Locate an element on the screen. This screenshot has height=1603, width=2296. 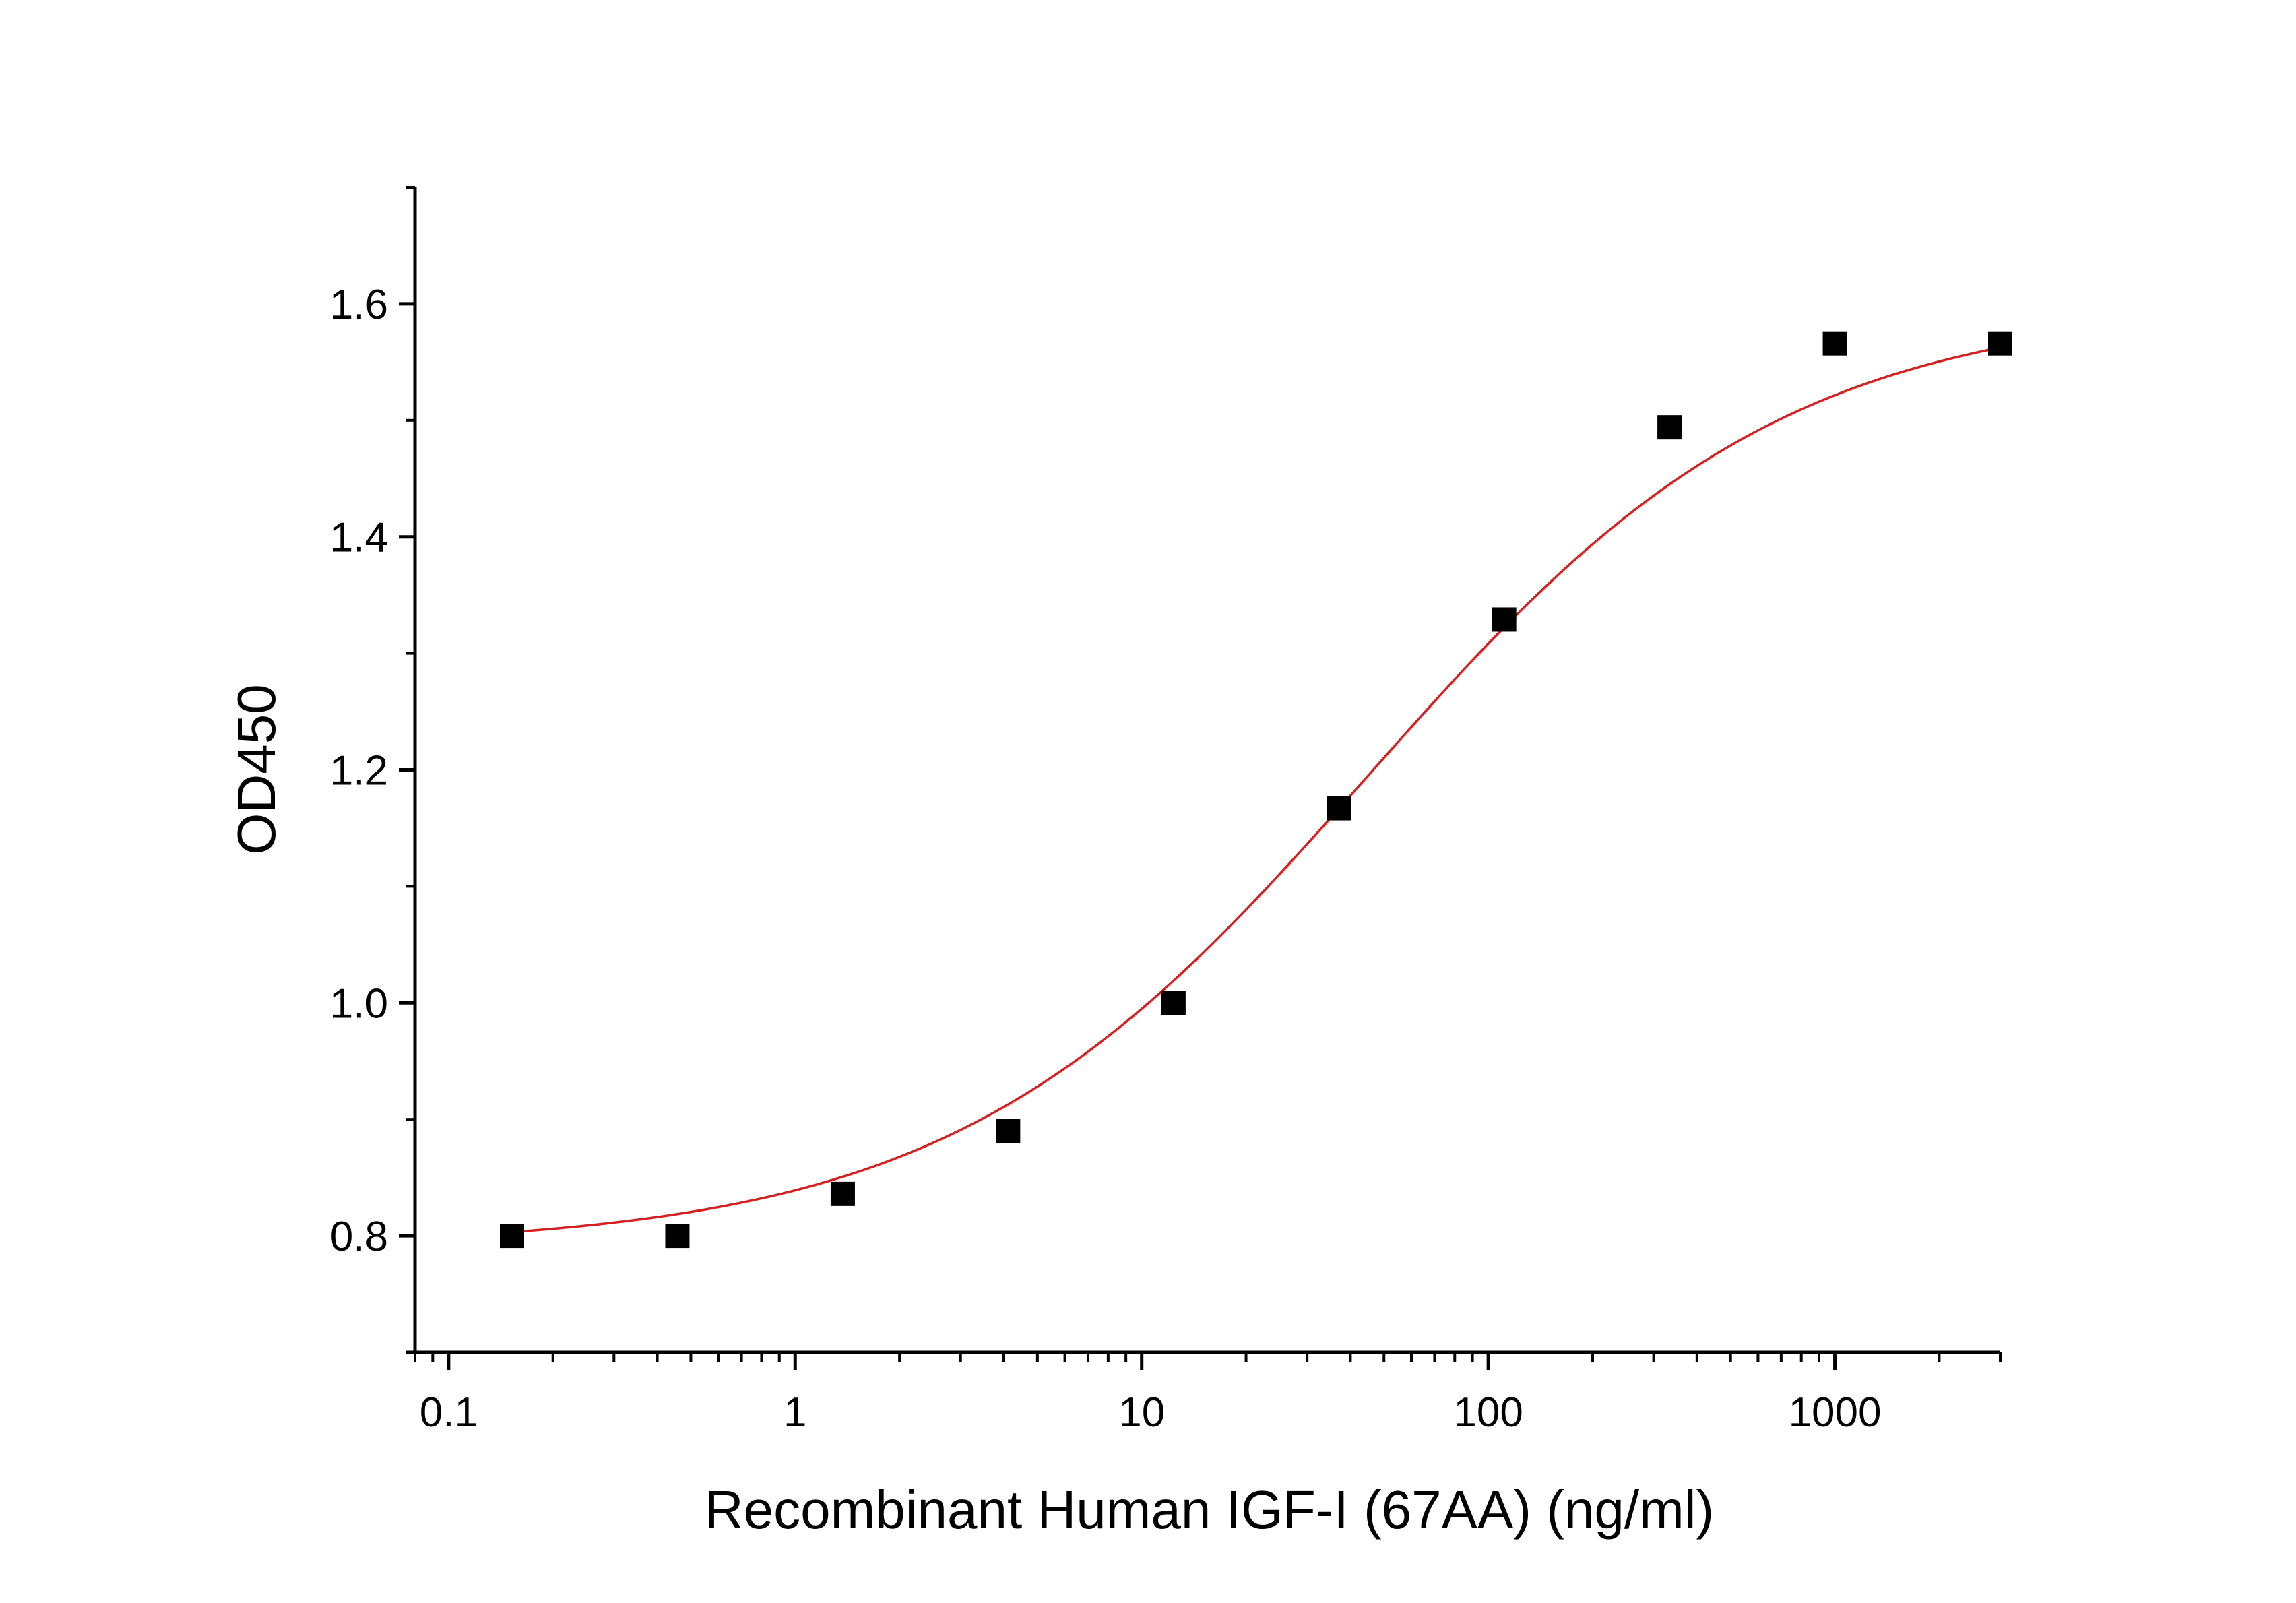
x-tick-label: 0.1 is located at coordinates (449, 1412).